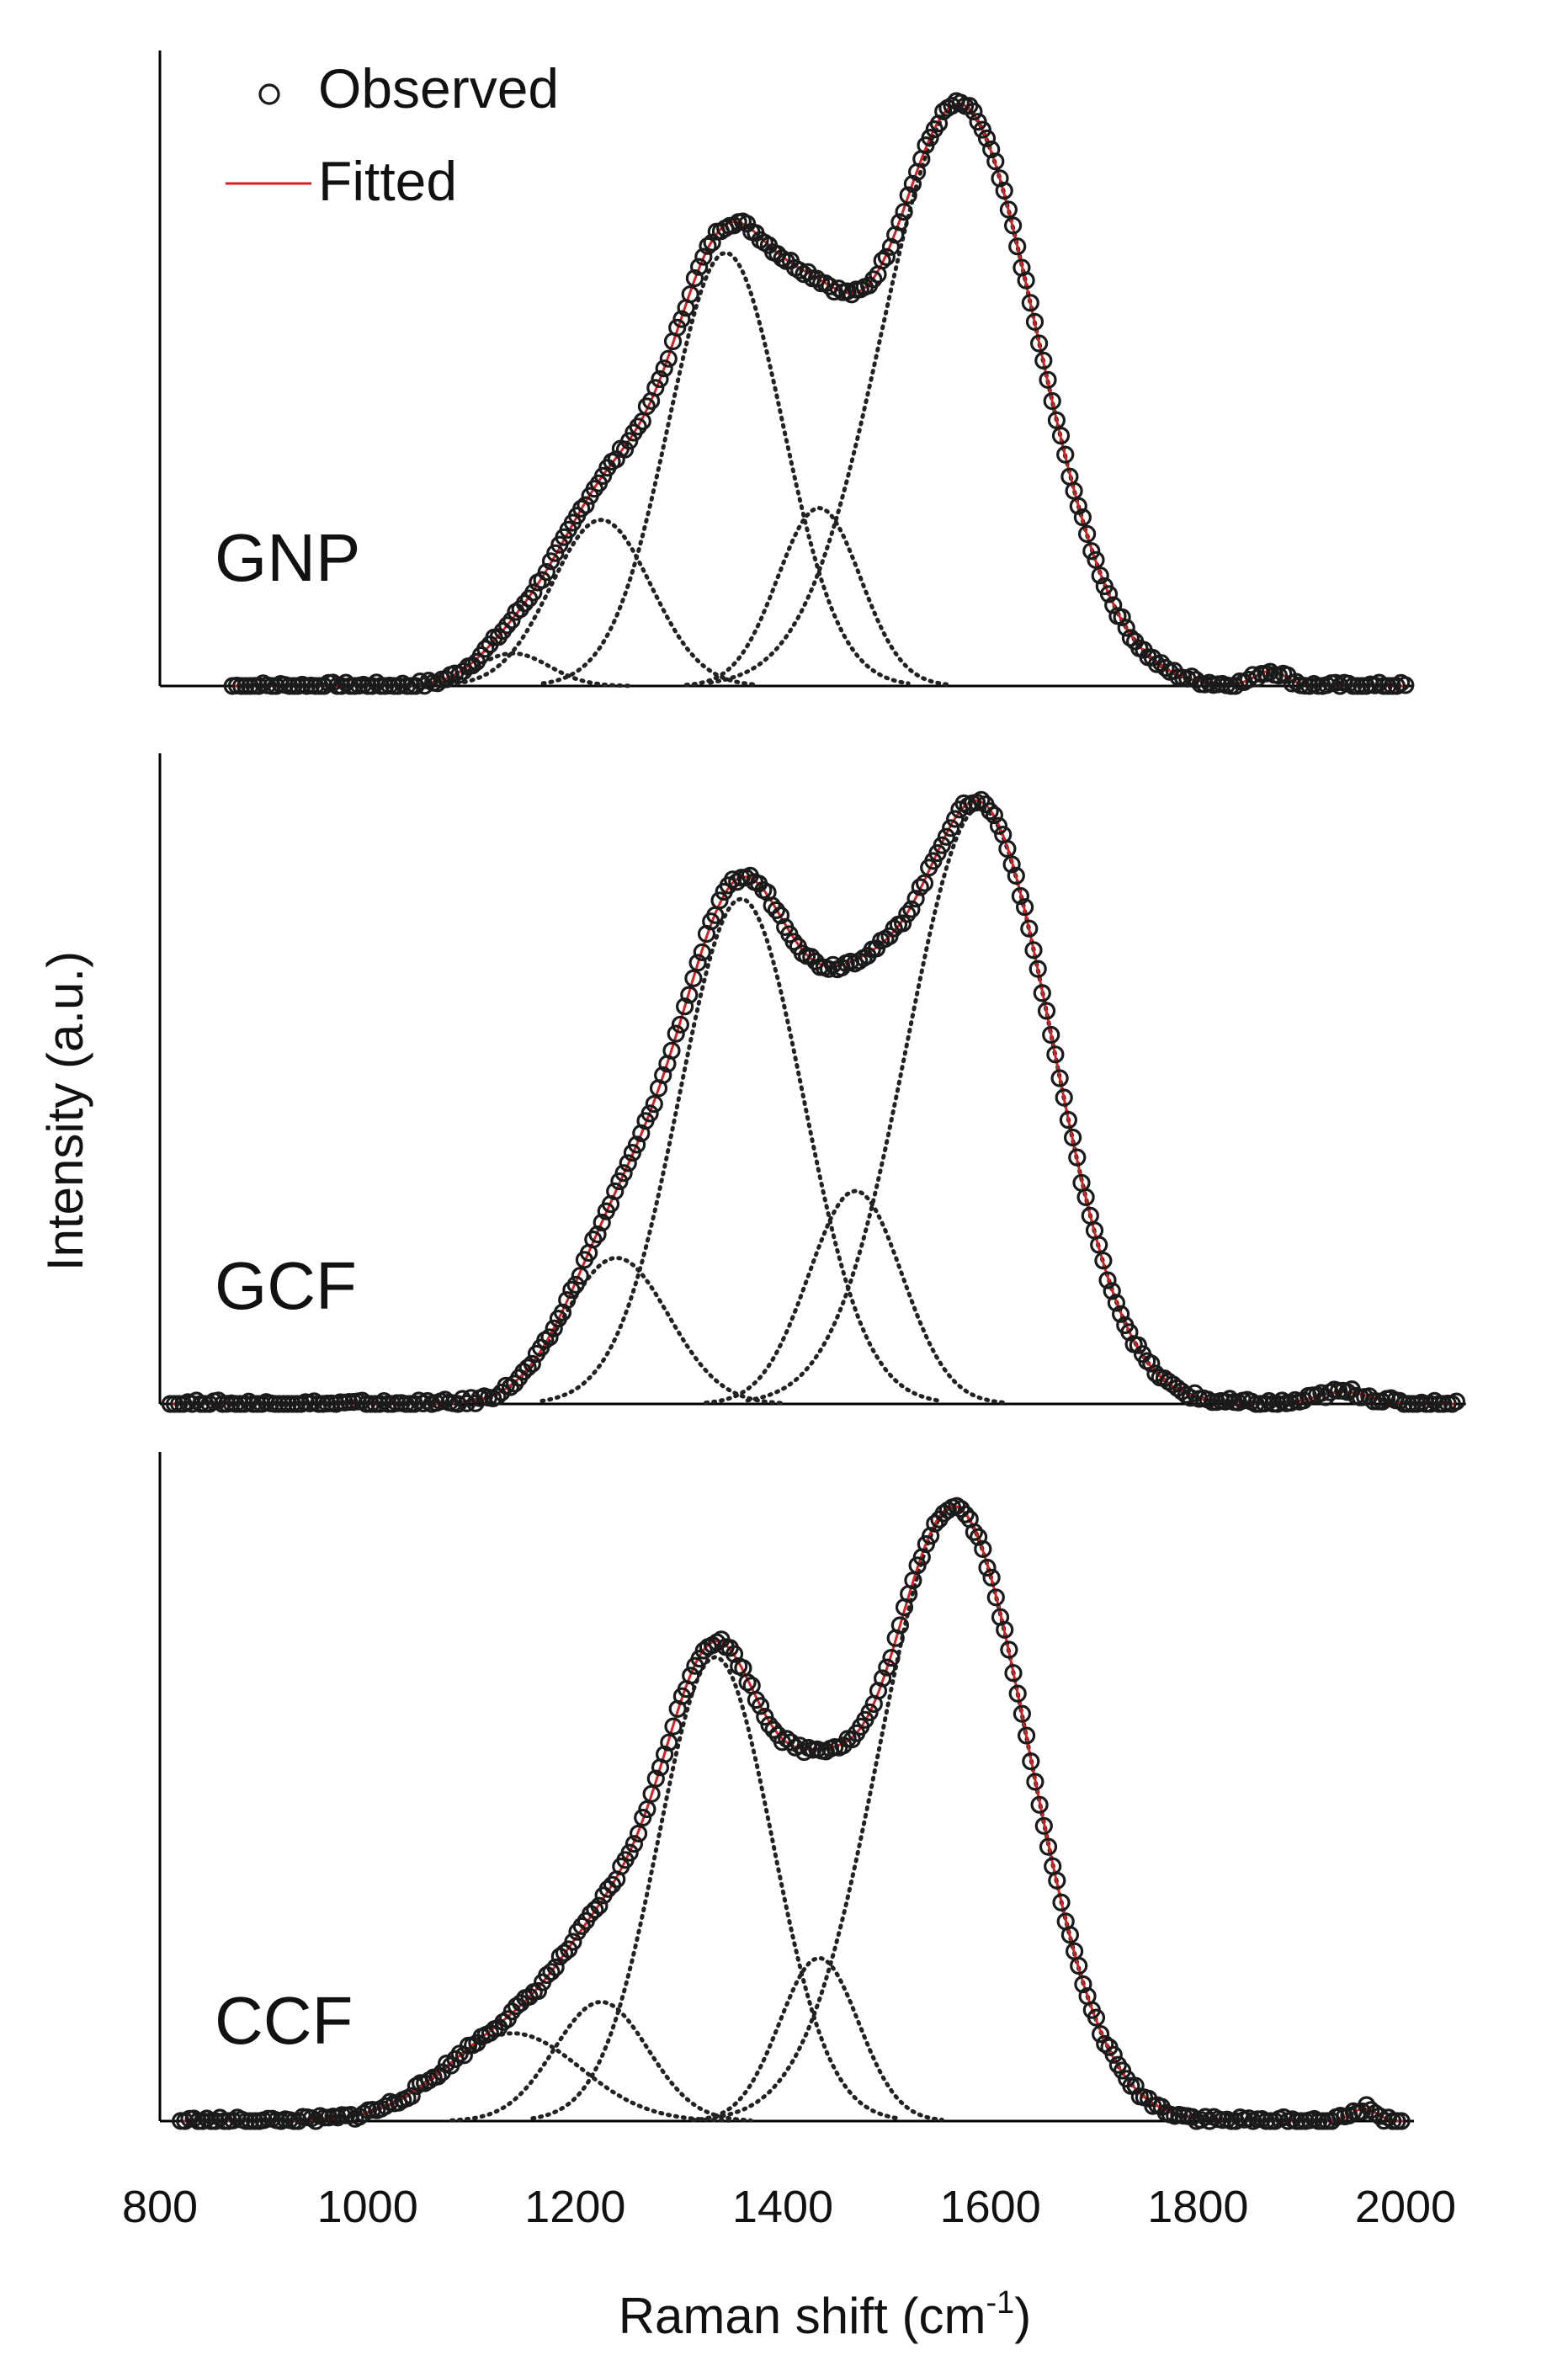 The image size is (1568, 2366). Describe the element at coordinates (1405, 2207) in the screenshot. I see `x-tick-label: 2000` at that location.